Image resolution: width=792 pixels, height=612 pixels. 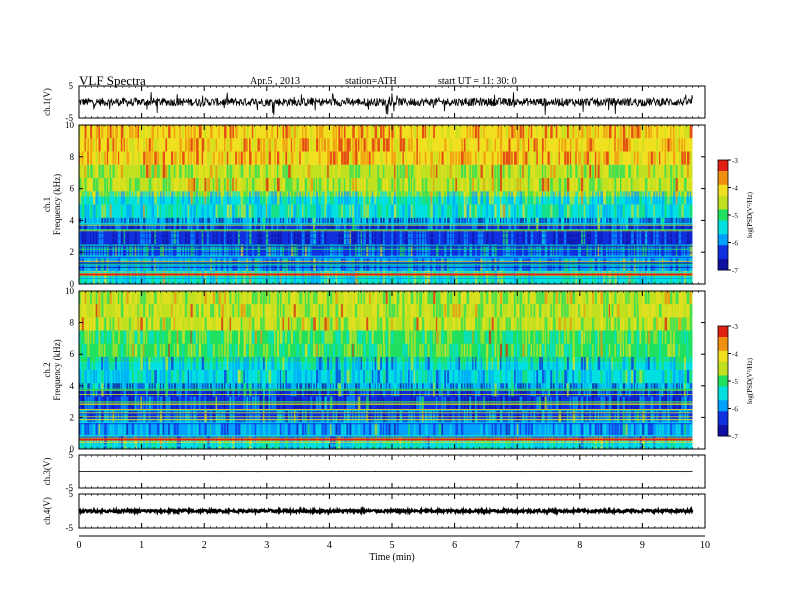 What do you see at coordinates (477, 81) in the screenshot?
I see `start-time-label: start UT = 11: 30: 0` at bounding box center [477, 81].